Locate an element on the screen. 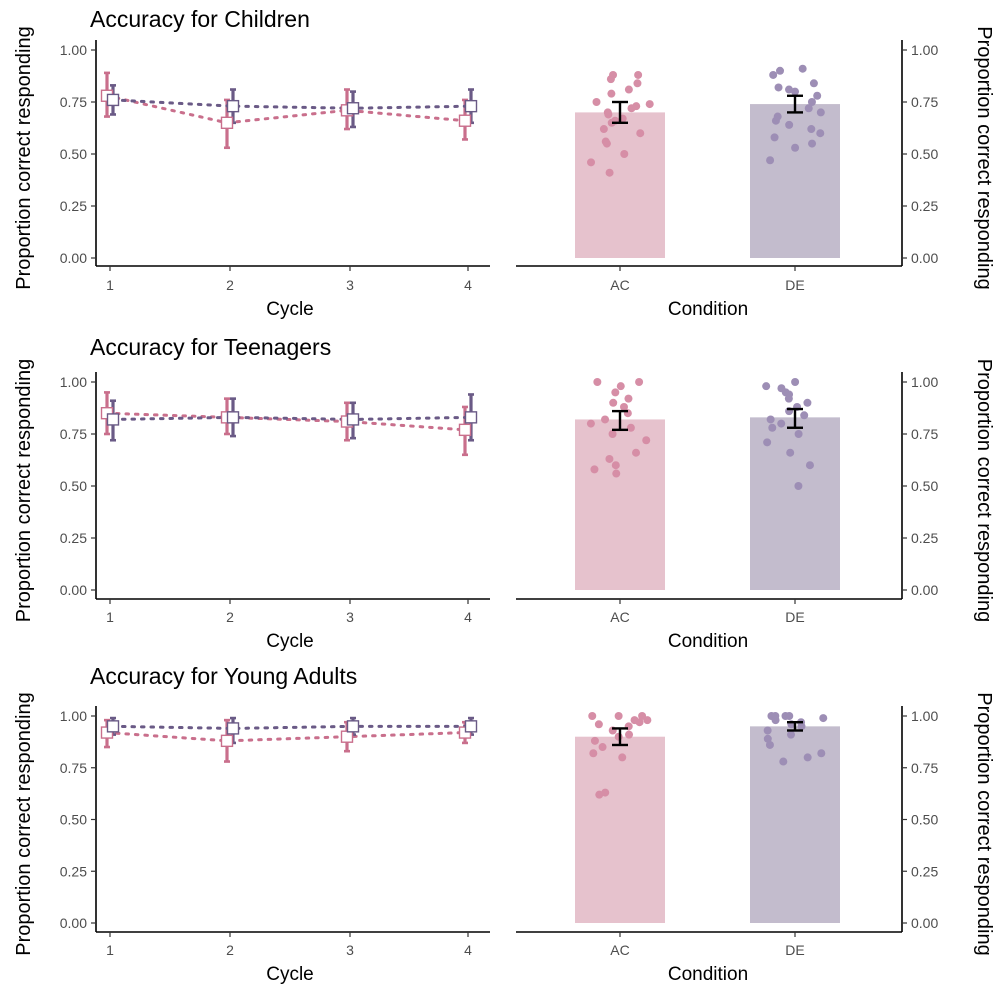 The width and height of the screenshot is (1003, 985). x-tick-label: 1 is located at coordinates (110, 617).